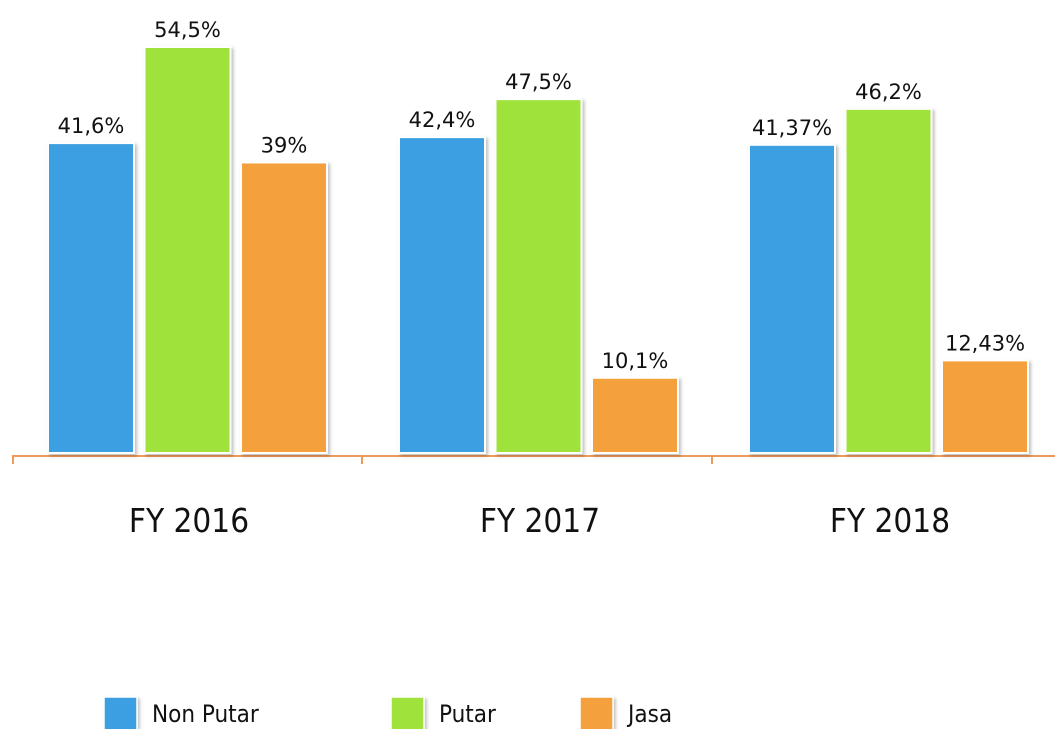 This screenshot has height=729, width=1055. Describe the element at coordinates (284, 145) in the screenshot. I see `data-label: 39%` at that location.